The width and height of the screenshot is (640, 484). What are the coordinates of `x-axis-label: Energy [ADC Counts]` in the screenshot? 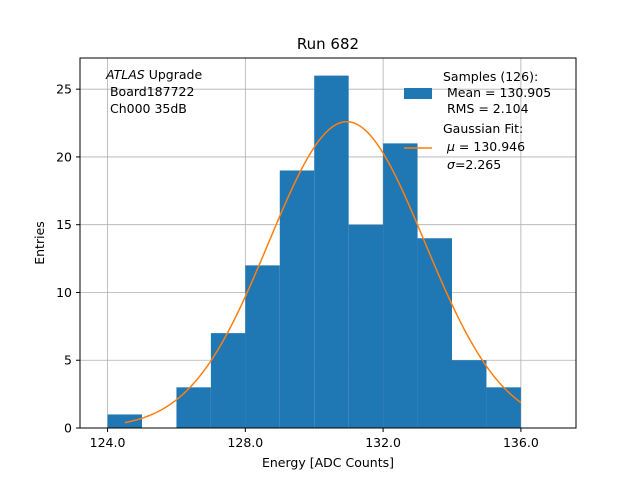 It's located at (328, 462).